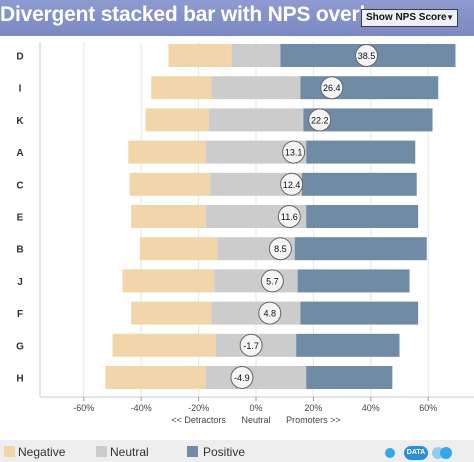 The image size is (474, 462). Describe the element at coordinates (20, 121) in the screenshot. I see `category-label: K` at that location.